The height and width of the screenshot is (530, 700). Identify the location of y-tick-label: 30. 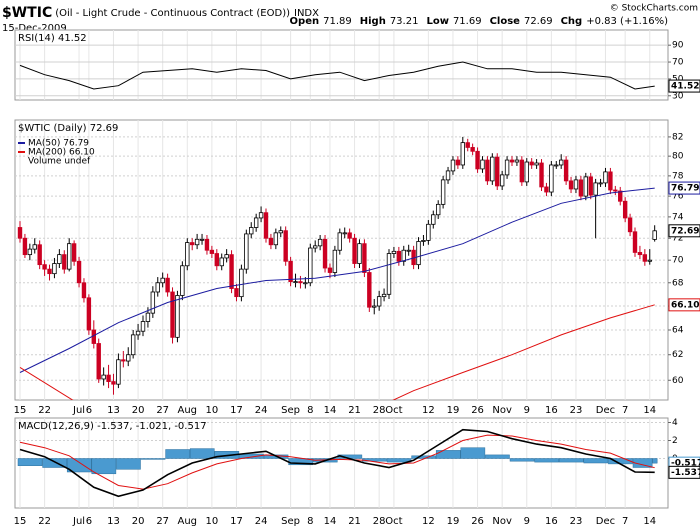
(678, 96).